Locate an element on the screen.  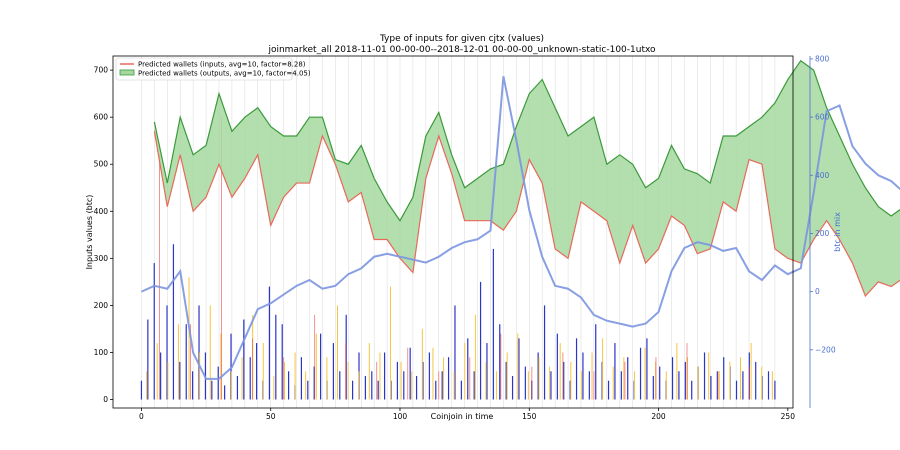
x-tick-label: 150 is located at coordinates (529, 416).